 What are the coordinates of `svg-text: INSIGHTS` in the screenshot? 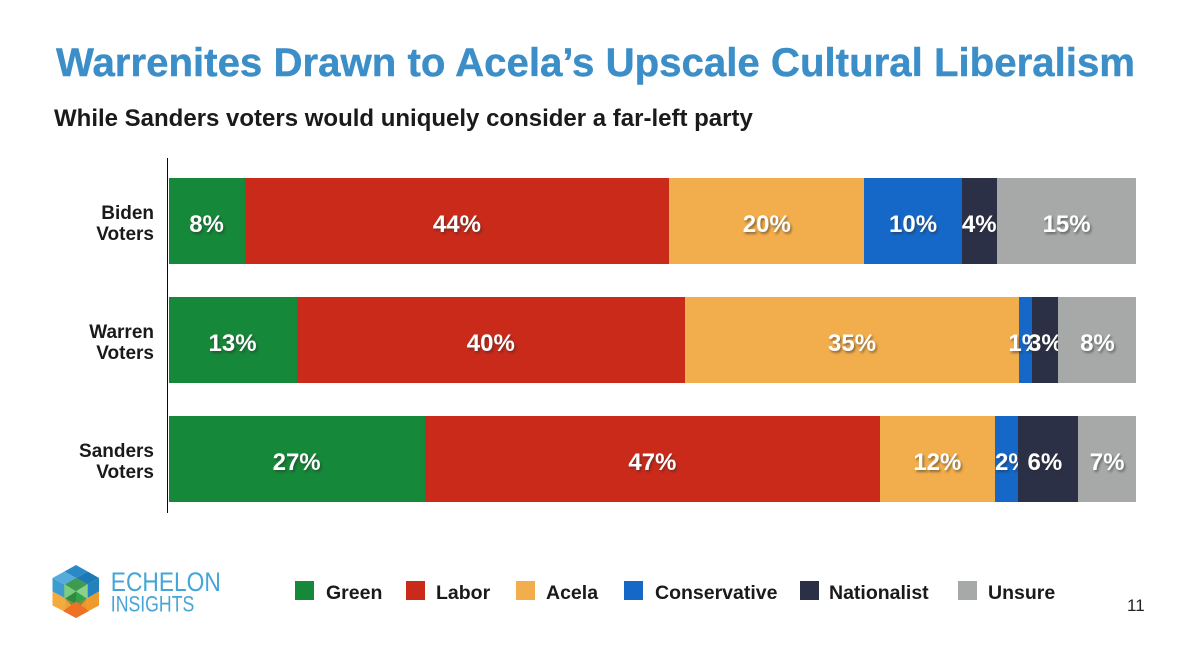 It's located at (153, 604).